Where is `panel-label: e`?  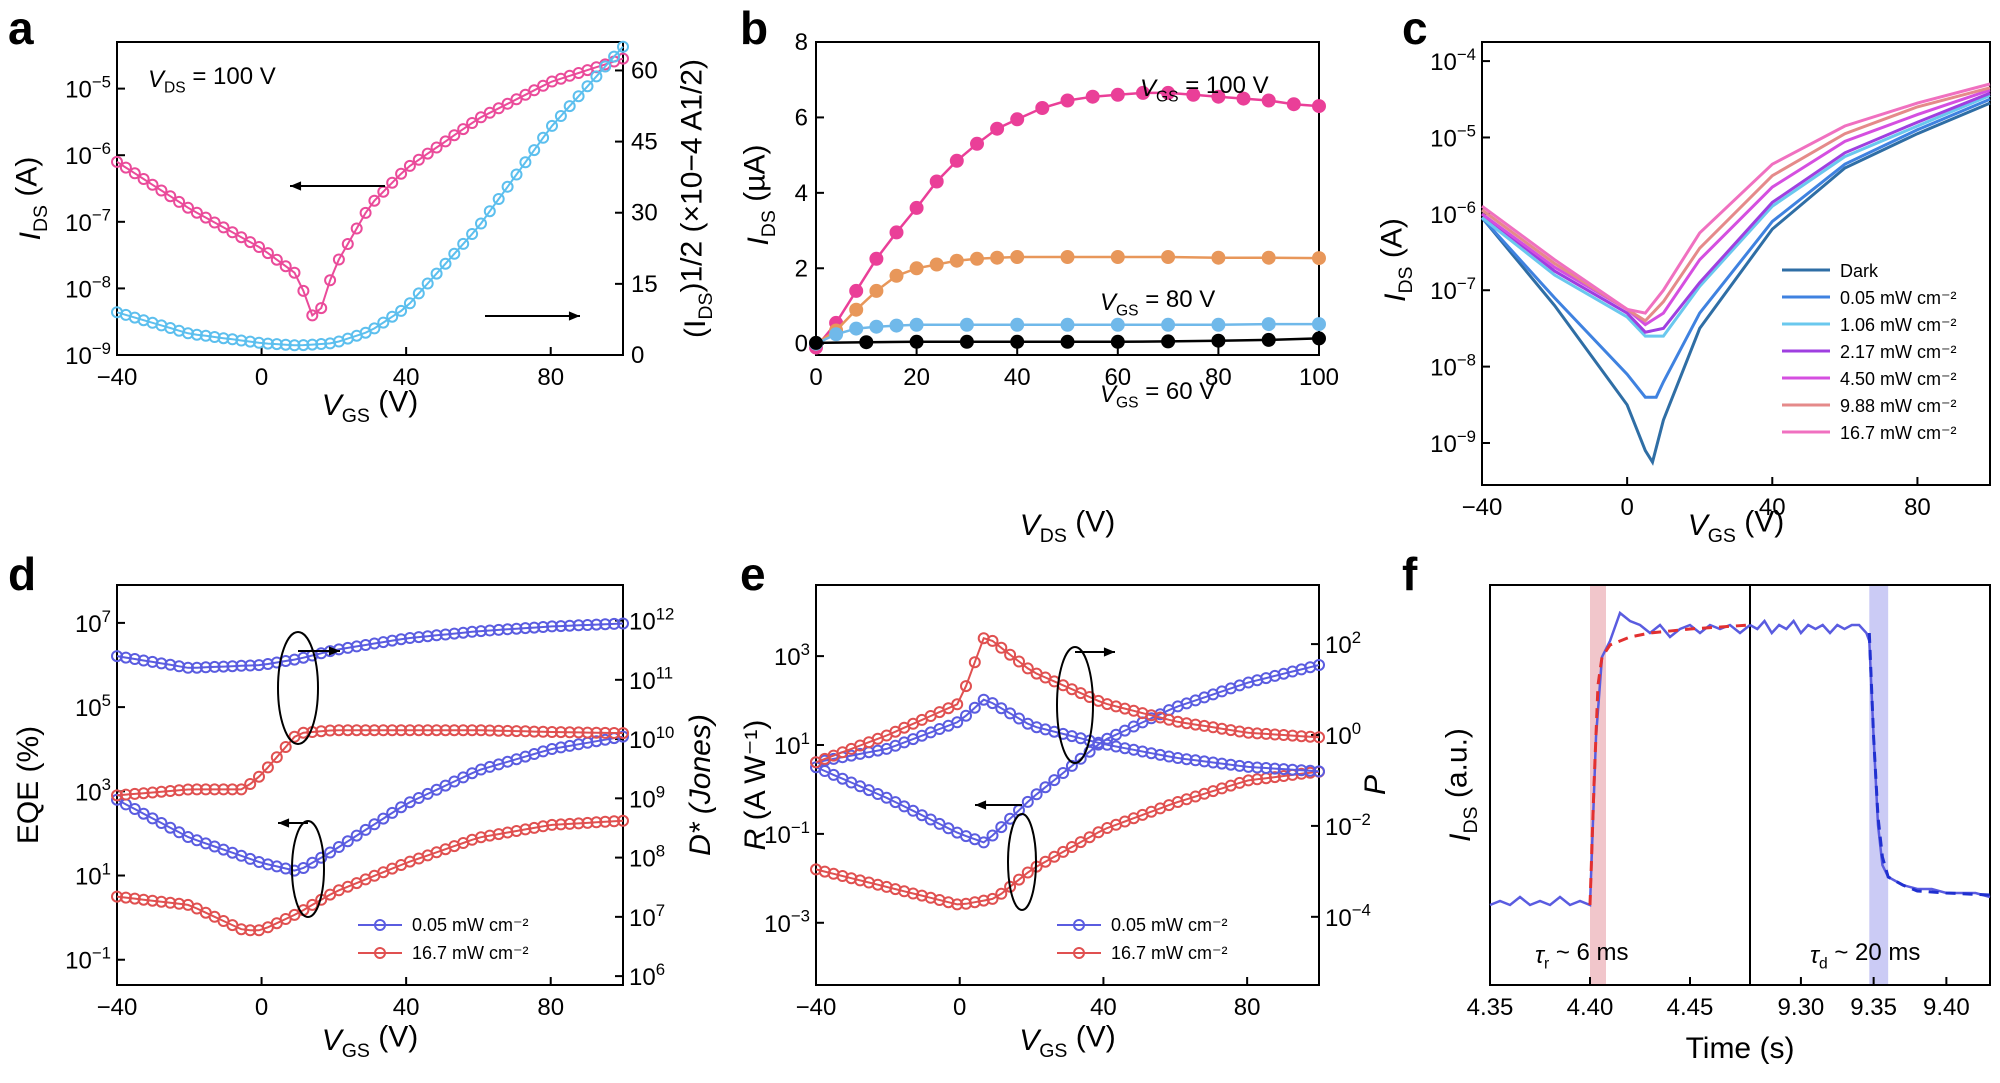
panel-label: e is located at coordinates (753, 574).